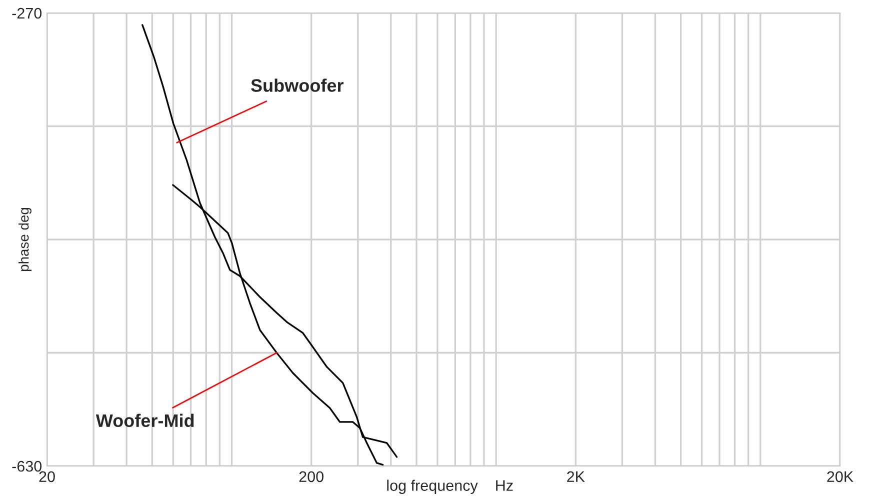 Image resolution: width=870 pixels, height=503 pixels. Describe the element at coordinates (47, 476) in the screenshot. I see `x-tick-label: 20` at that location.